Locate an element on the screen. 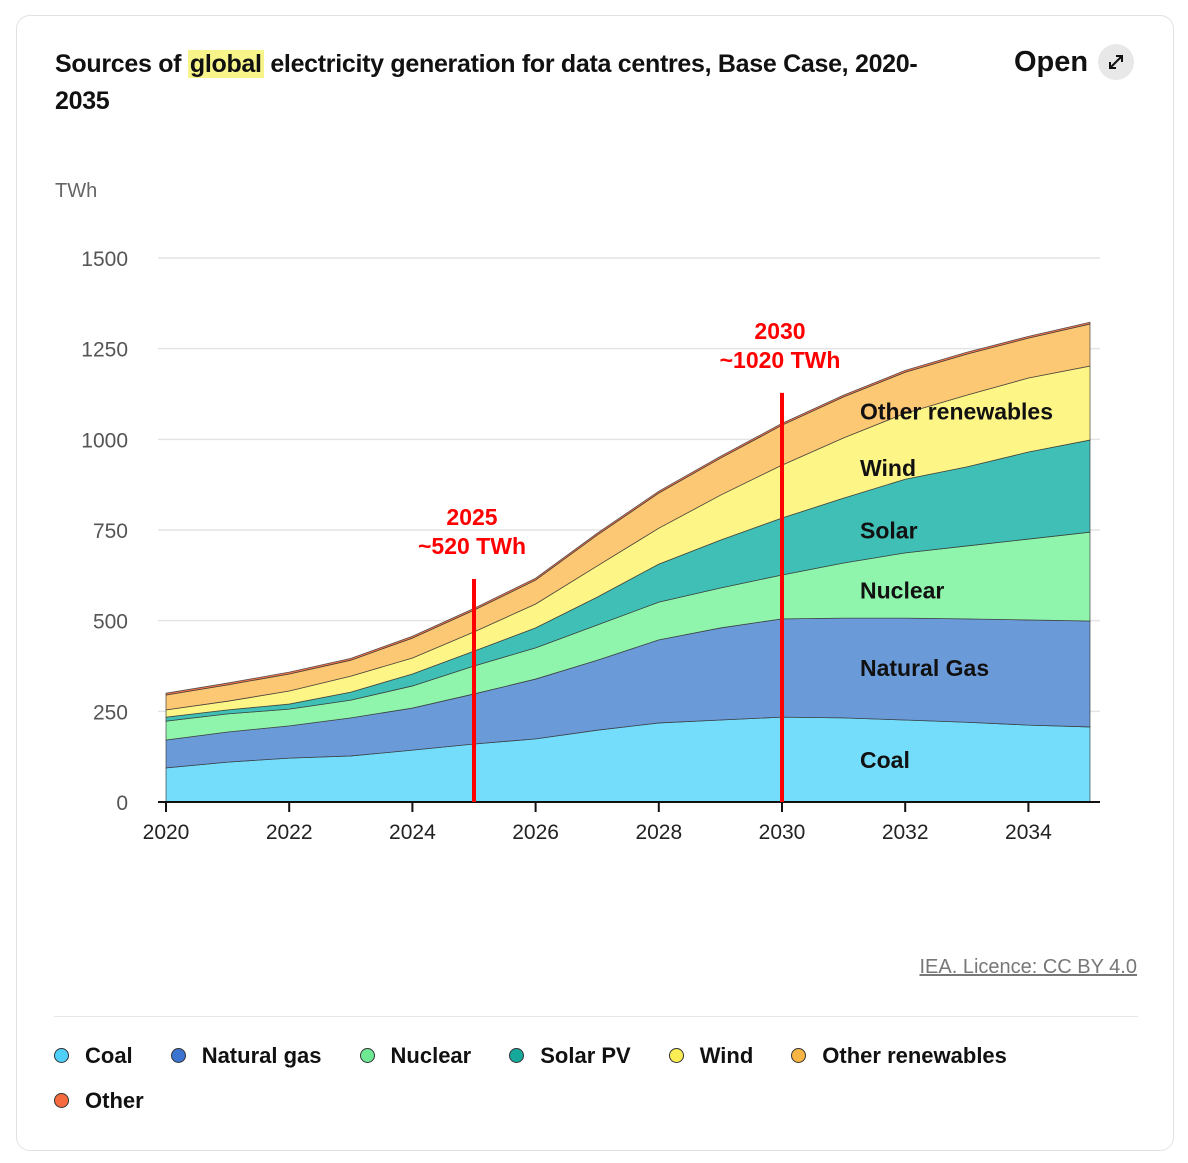 The width and height of the screenshot is (1188, 1163). series-label: Solar is located at coordinates (889, 531).